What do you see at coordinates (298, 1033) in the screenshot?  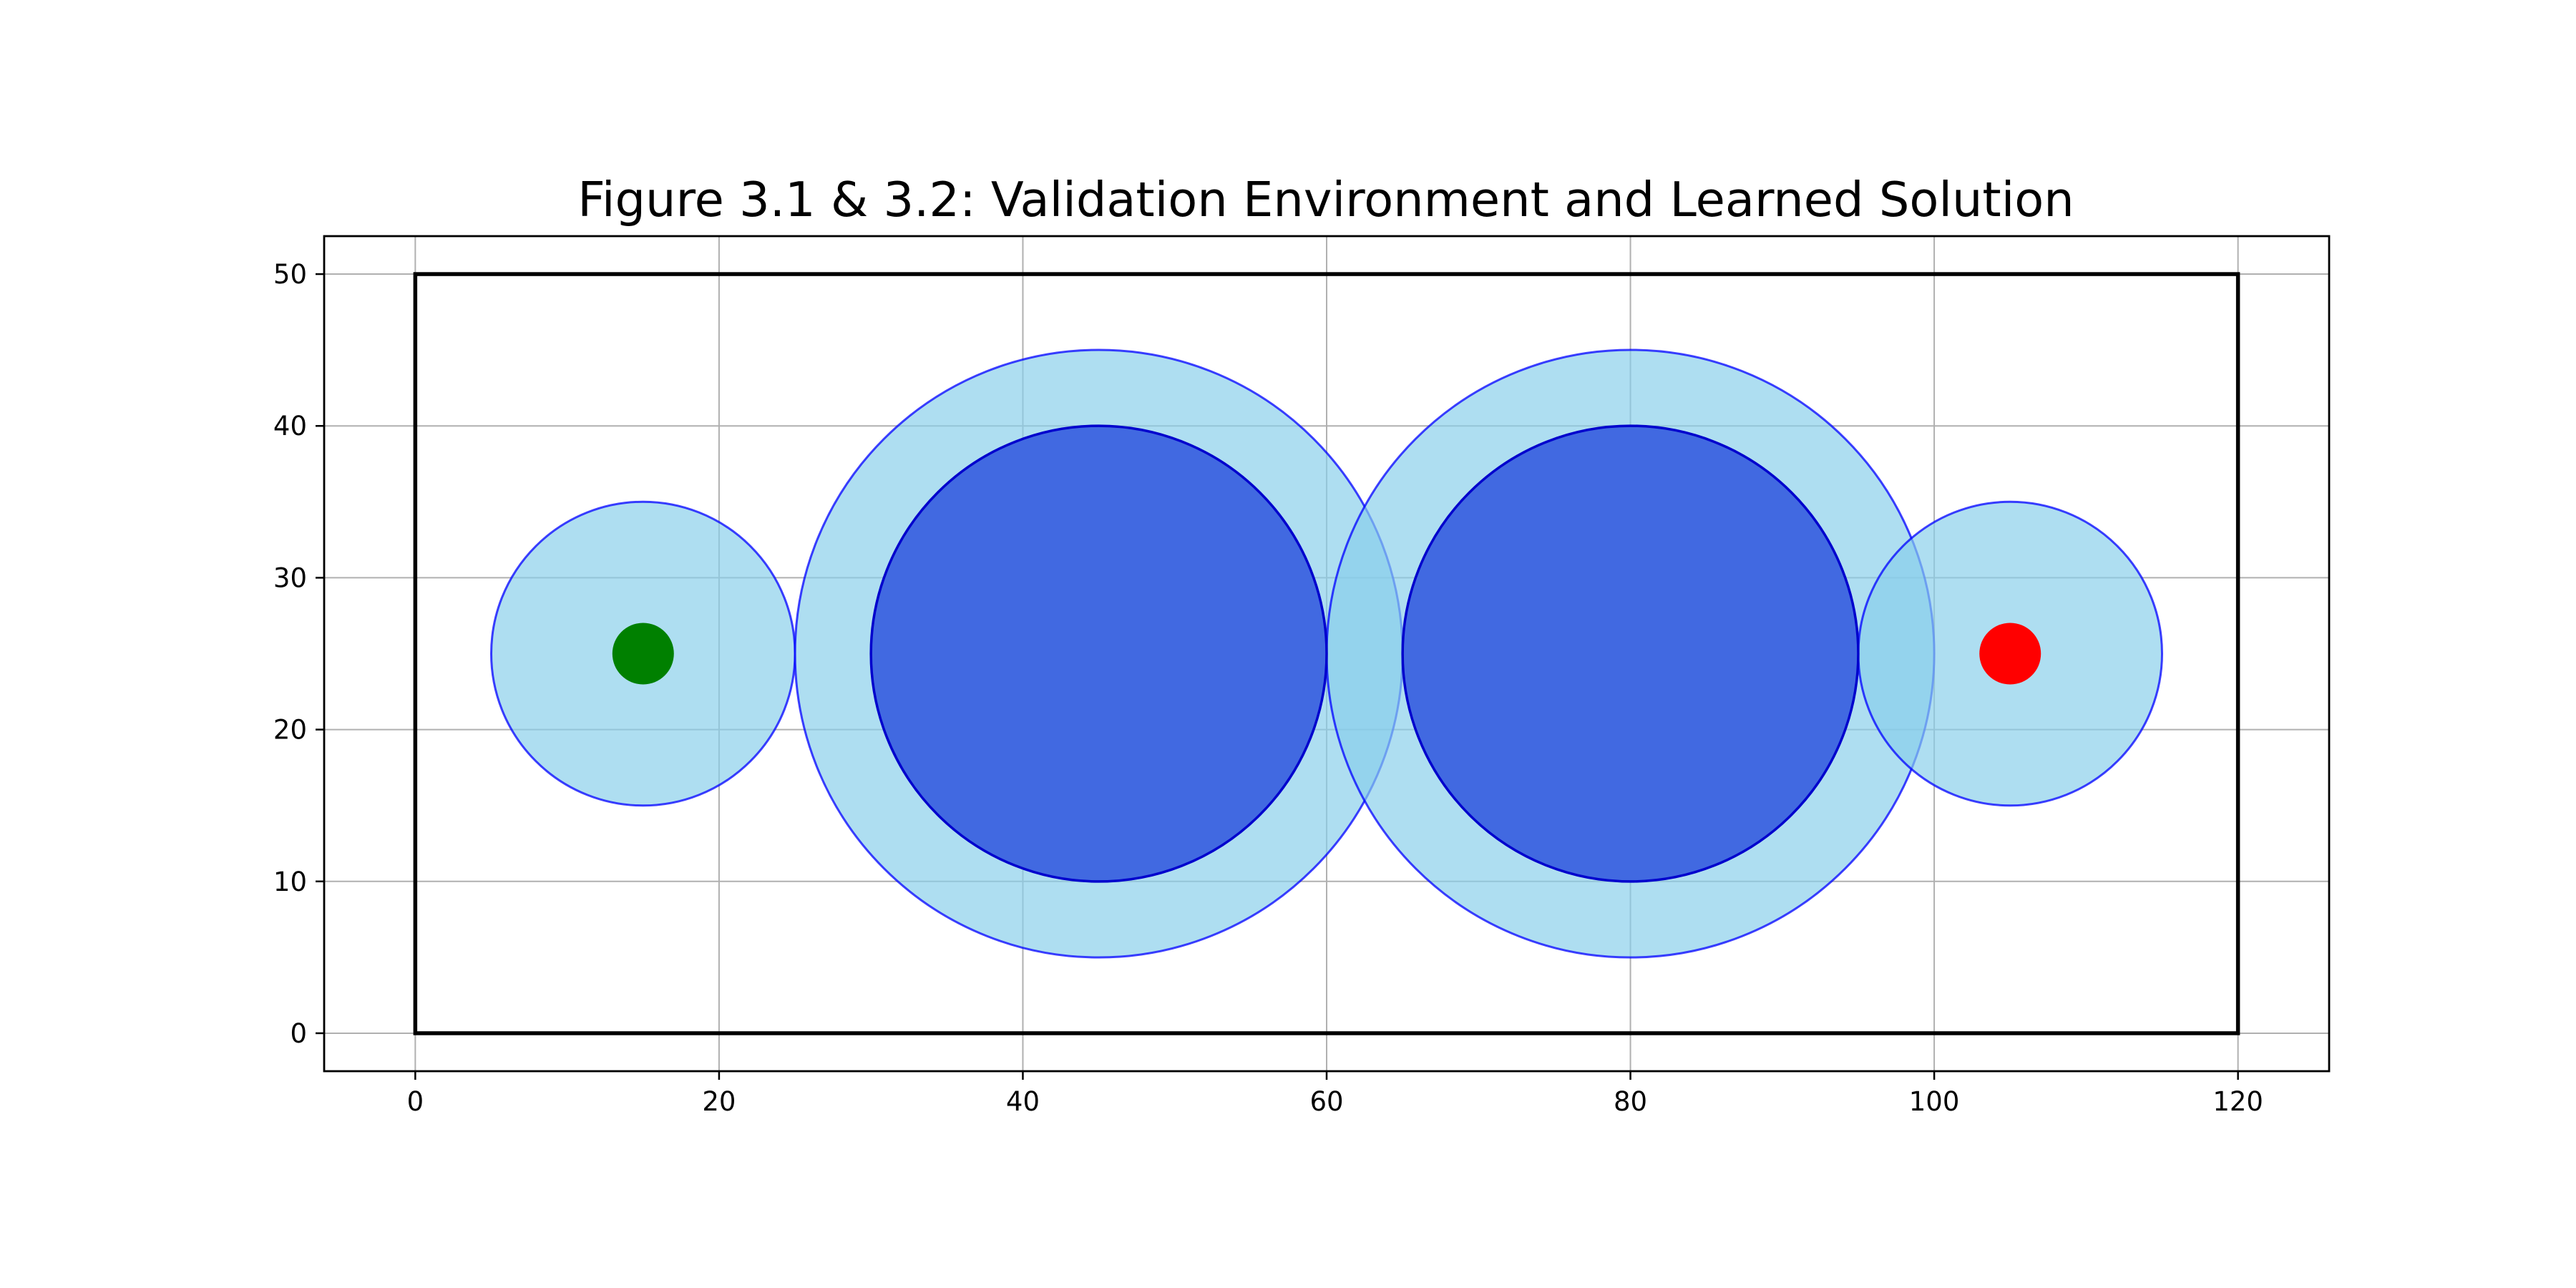 I see `y-tick-label: 0` at bounding box center [298, 1033].